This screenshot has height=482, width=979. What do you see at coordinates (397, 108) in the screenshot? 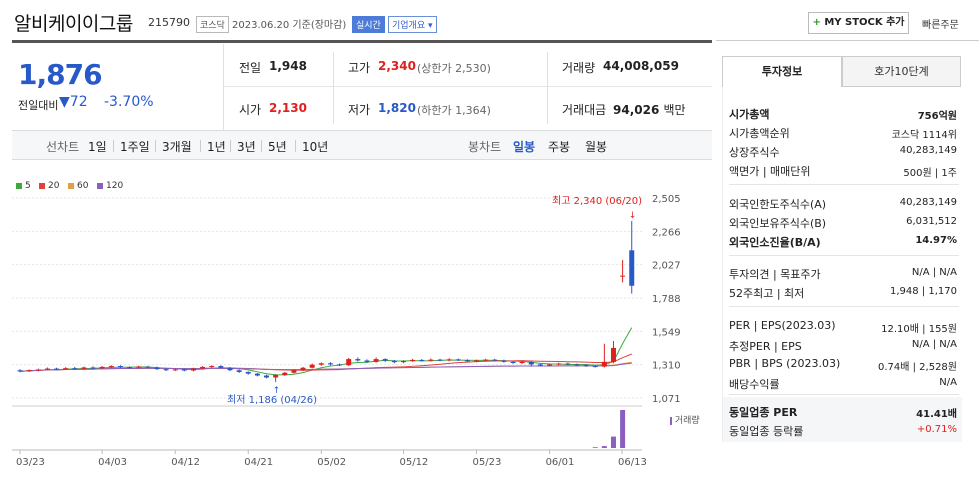
I see `low-value: 1,820` at bounding box center [397, 108].